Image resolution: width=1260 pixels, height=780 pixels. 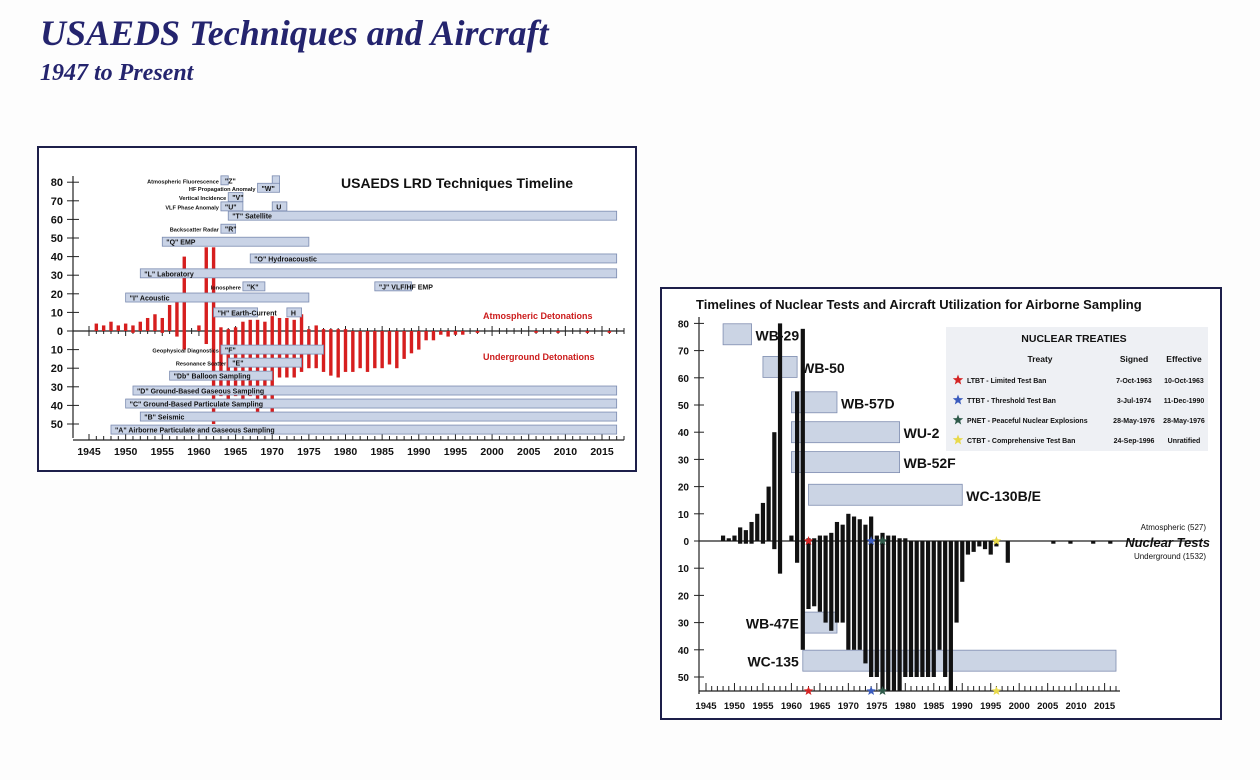 What do you see at coordinates (196, 405) in the screenshot?
I see `technique-code: "C" Ground-Based Particulate Sampling` at bounding box center [196, 405].